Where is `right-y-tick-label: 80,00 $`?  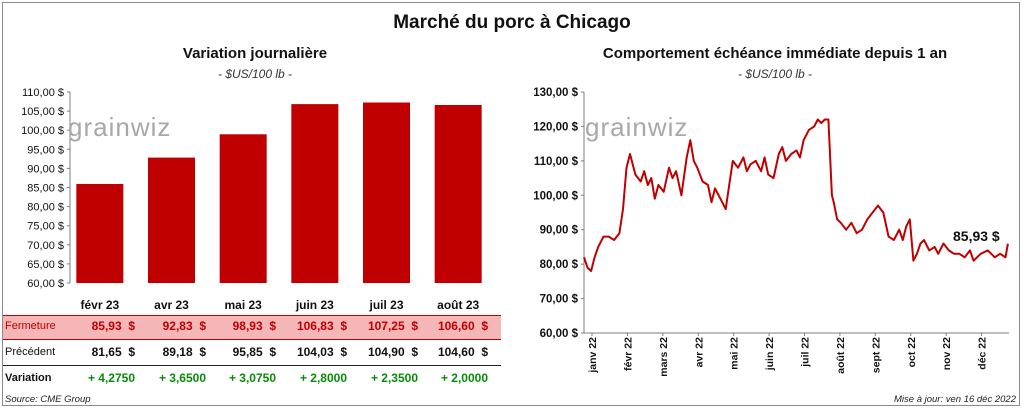
right-y-tick-label: 80,00 $ is located at coordinates (559, 265).